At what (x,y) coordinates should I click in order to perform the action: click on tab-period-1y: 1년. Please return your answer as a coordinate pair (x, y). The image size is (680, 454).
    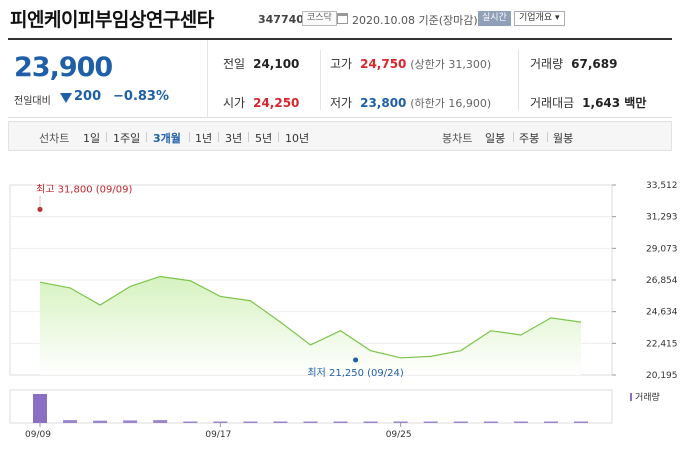
    Looking at the image, I should click on (204, 138).